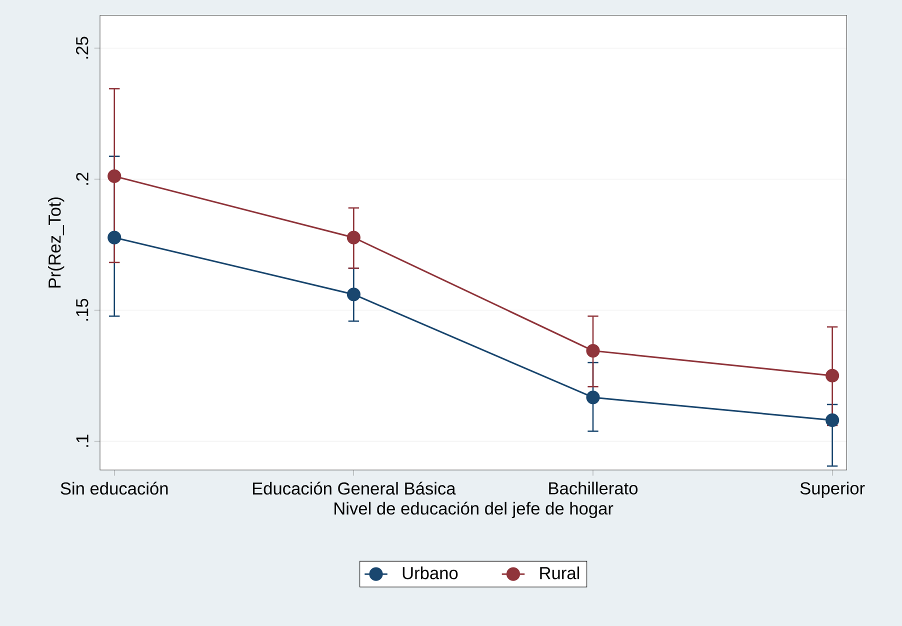 Image resolution: width=902 pixels, height=626 pixels. Describe the element at coordinates (56, 242) in the screenshot. I see `y-axis-title: Pr(Rez_Tot)` at that location.